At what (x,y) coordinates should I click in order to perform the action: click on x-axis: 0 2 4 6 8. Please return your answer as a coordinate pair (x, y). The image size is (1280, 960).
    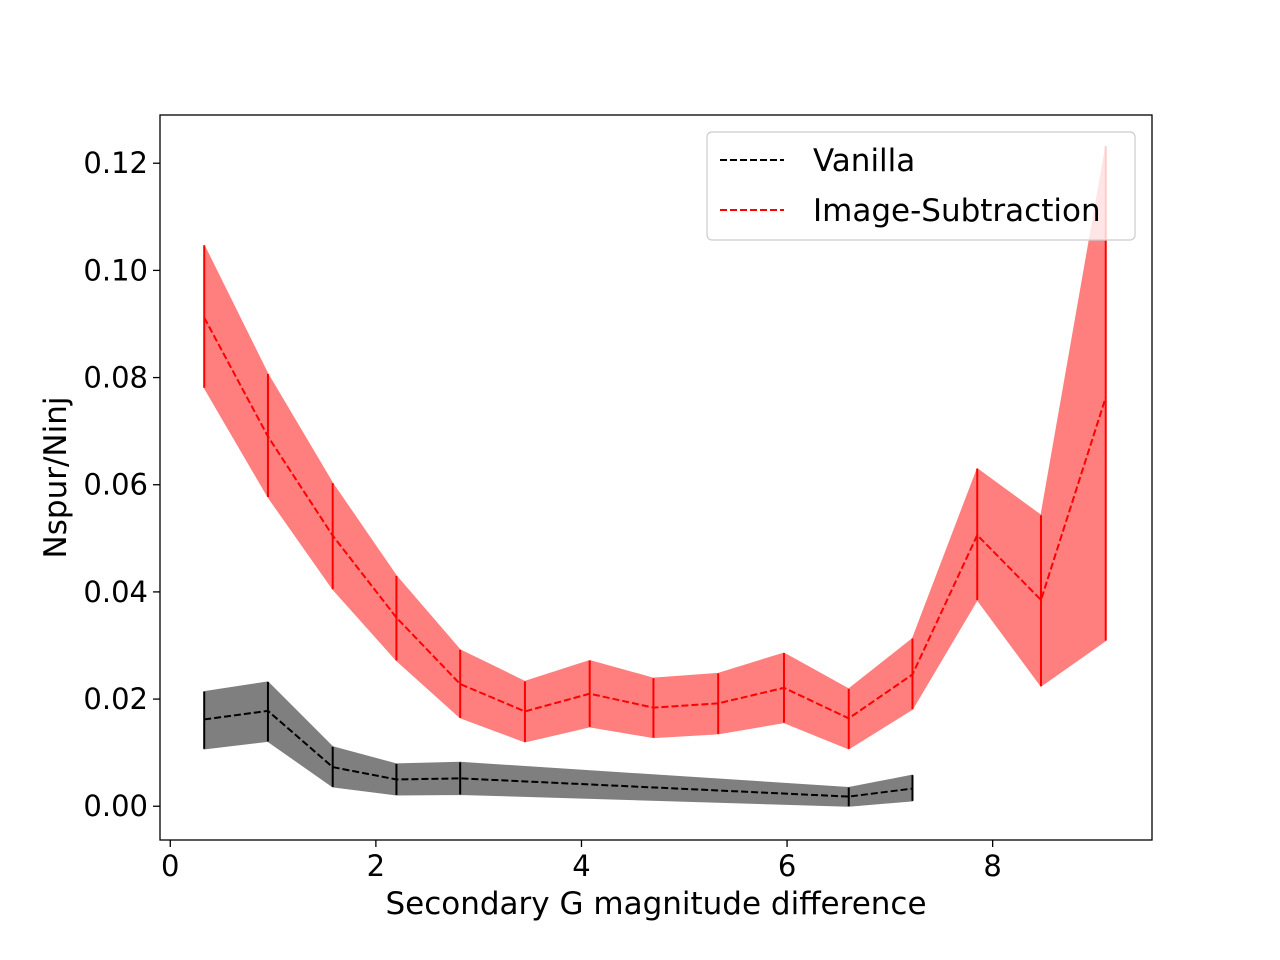
    Looking at the image, I should click on (581, 861).